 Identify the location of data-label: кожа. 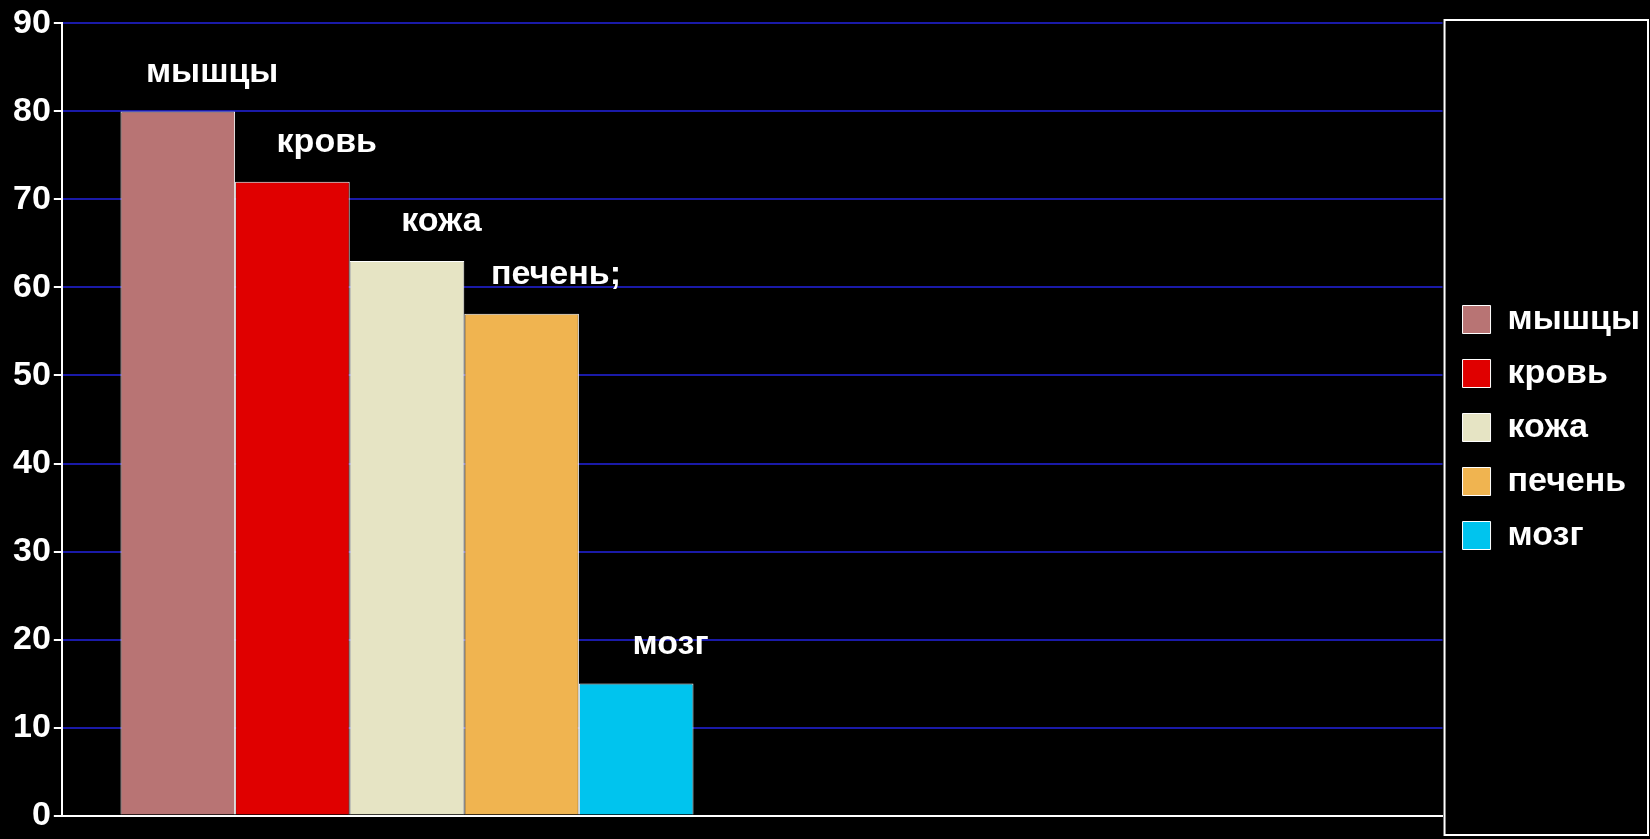
(442, 219).